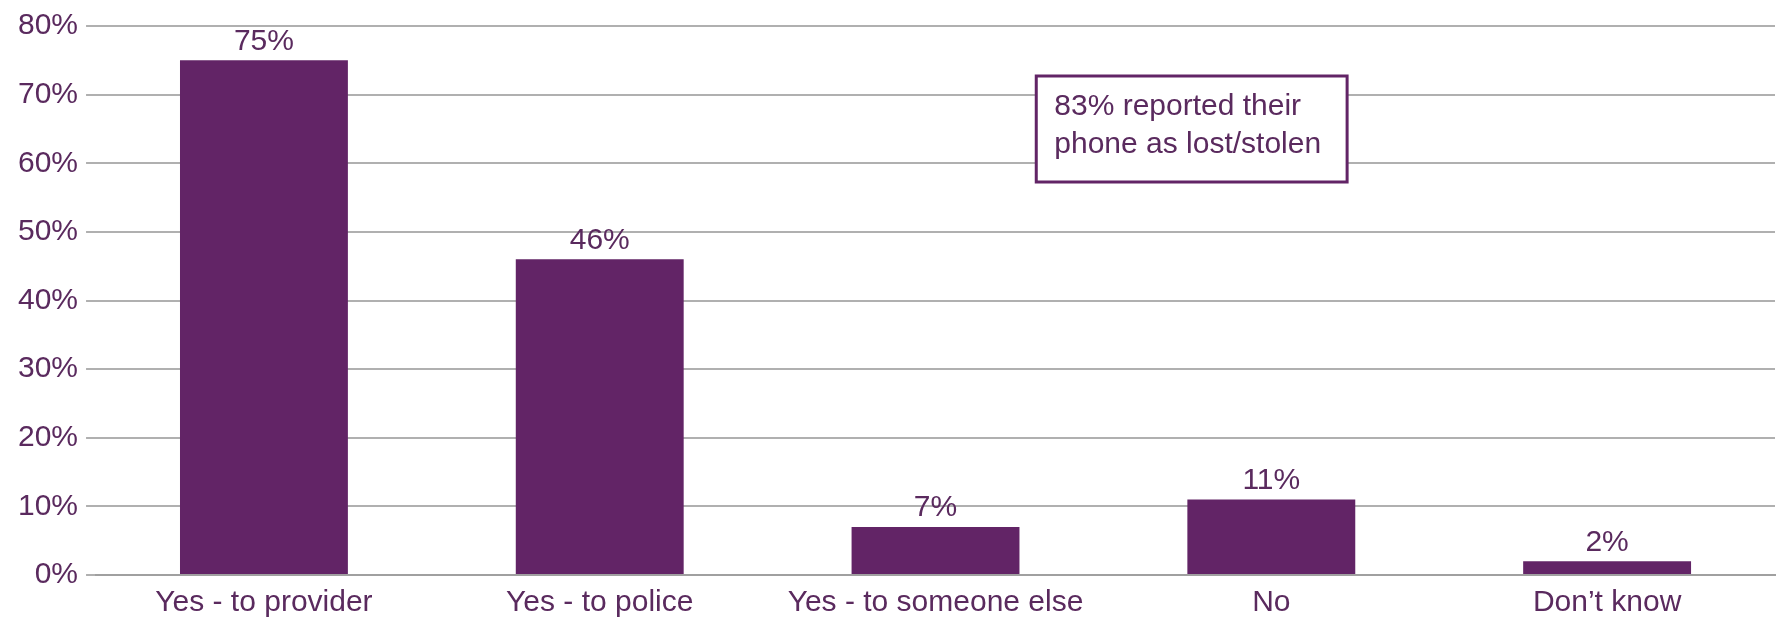 The height and width of the screenshot is (631, 1785). What do you see at coordinates (48, 298) in the screenshot?
I see `y-tick-label: 40%` at bounding box center [48, 298].